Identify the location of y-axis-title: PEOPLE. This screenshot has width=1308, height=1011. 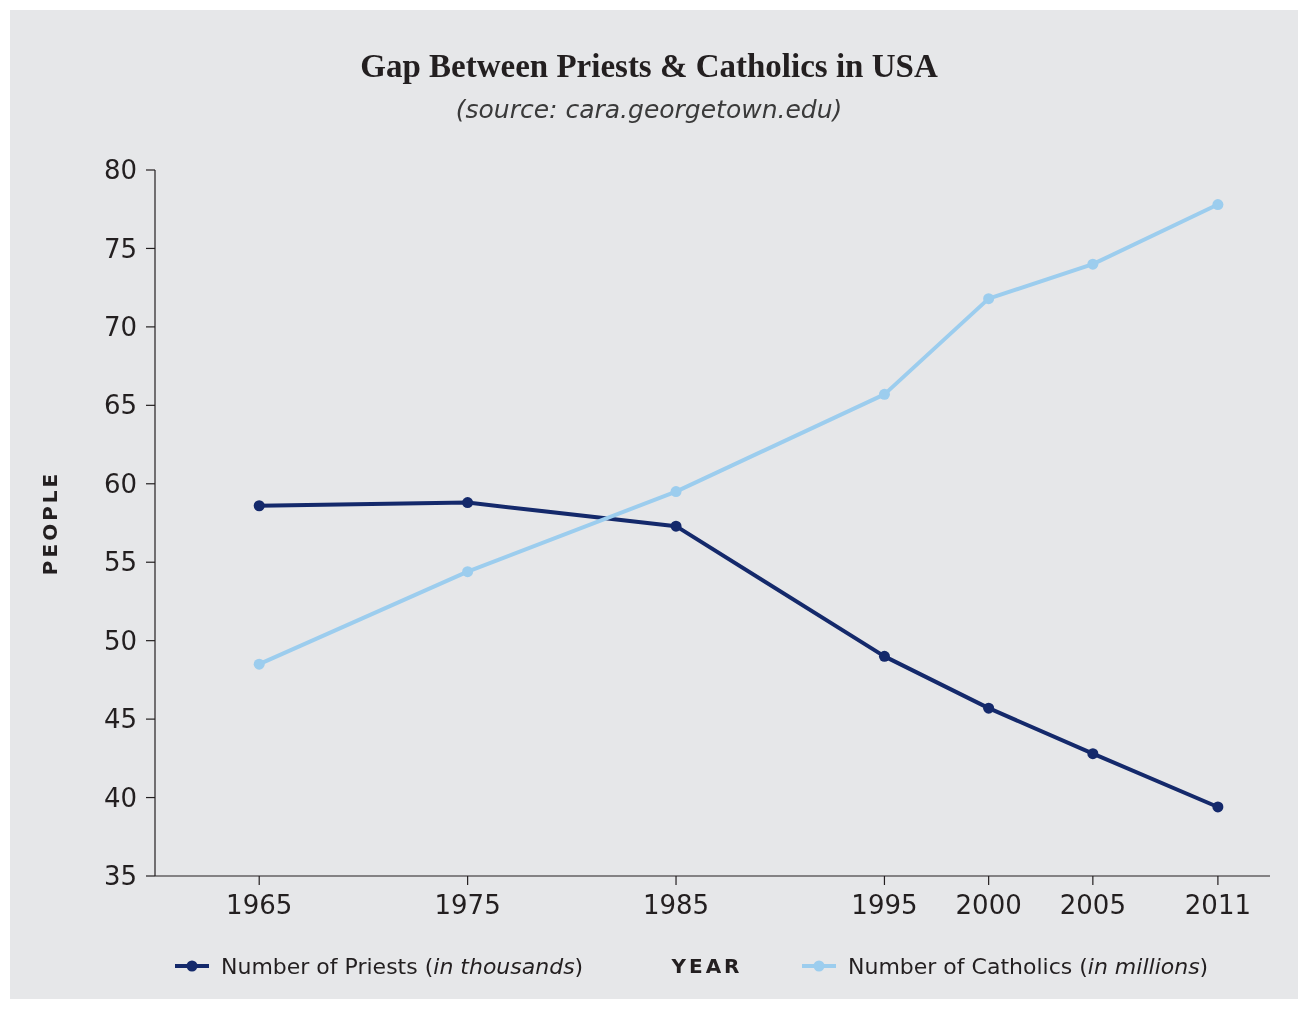
(50, 523).